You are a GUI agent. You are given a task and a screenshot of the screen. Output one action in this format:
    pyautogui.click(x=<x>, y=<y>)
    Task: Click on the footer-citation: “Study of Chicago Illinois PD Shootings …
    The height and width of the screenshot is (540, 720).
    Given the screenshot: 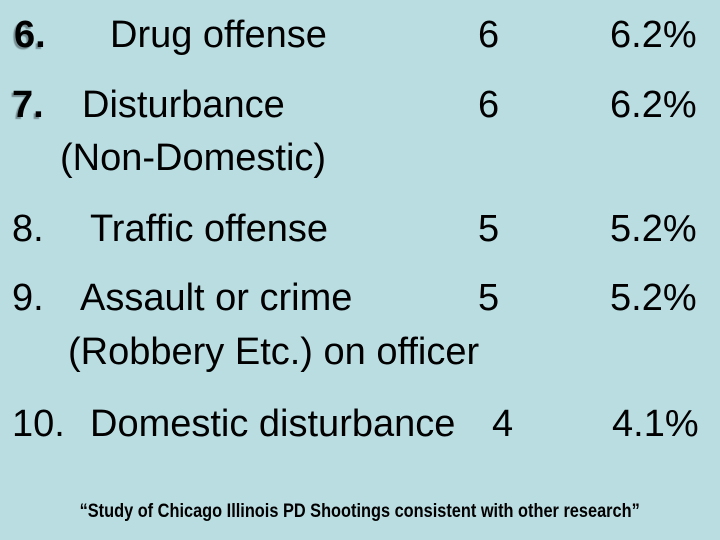 What is the action you would take?
    pyautogui.click(x=360, y=512)
    